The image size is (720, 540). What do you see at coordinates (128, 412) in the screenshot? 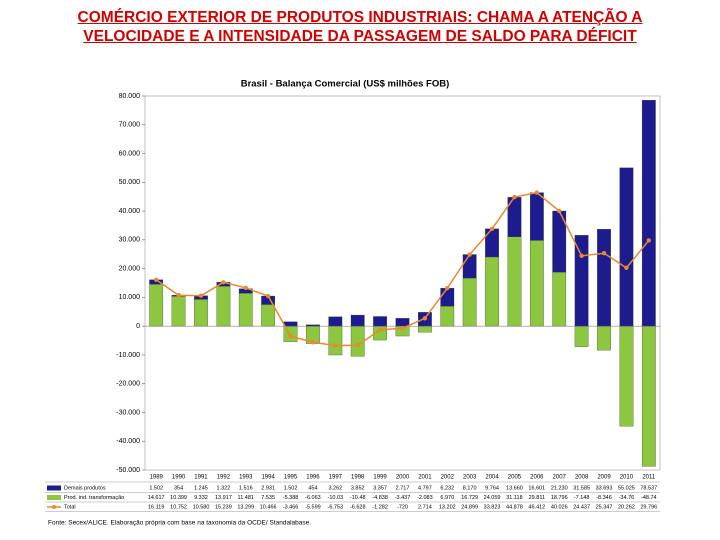
I see `y-tick-label: -30.000` at bounding box center [128, 412].